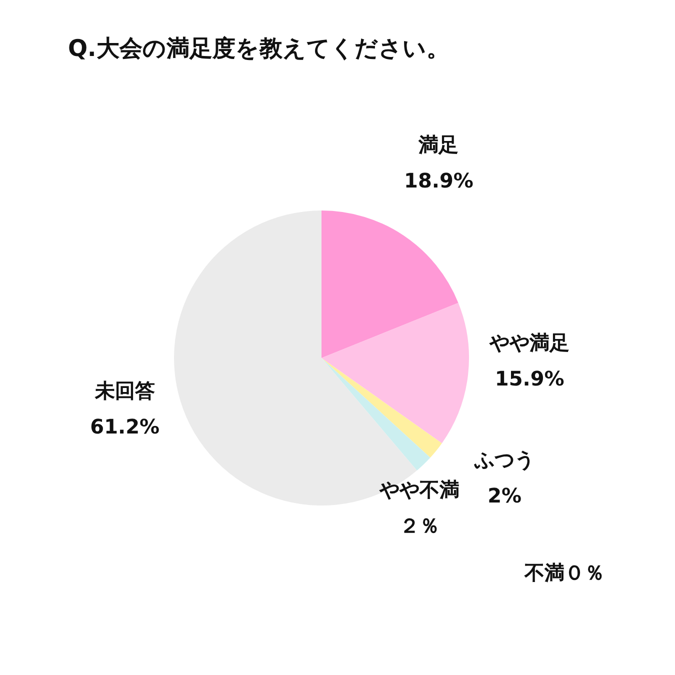 The width and height of the screenshot is (675, 675). I want to click on slice-label: やや満足, so click(529, 342).